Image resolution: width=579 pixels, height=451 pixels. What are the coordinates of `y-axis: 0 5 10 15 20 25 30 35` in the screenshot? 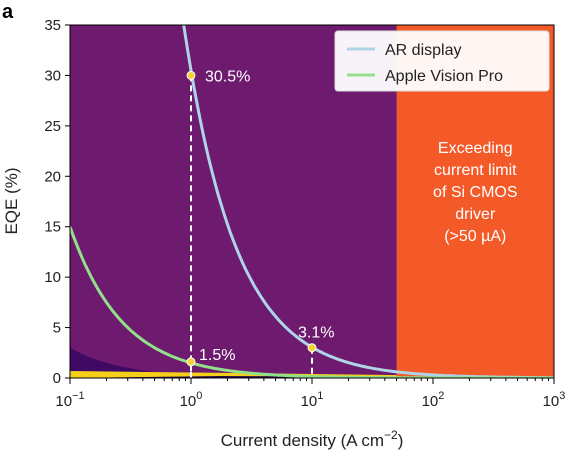 It's located at (57, 202).